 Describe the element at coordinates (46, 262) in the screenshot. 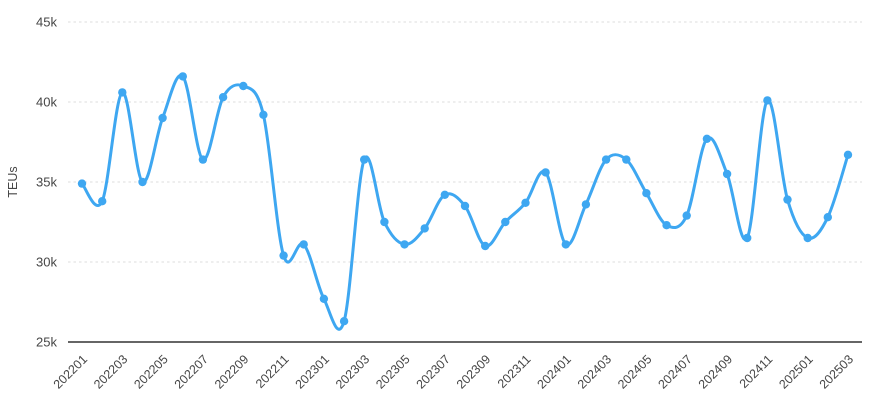

I see `y-axis-tick-label: 30k` at that location.